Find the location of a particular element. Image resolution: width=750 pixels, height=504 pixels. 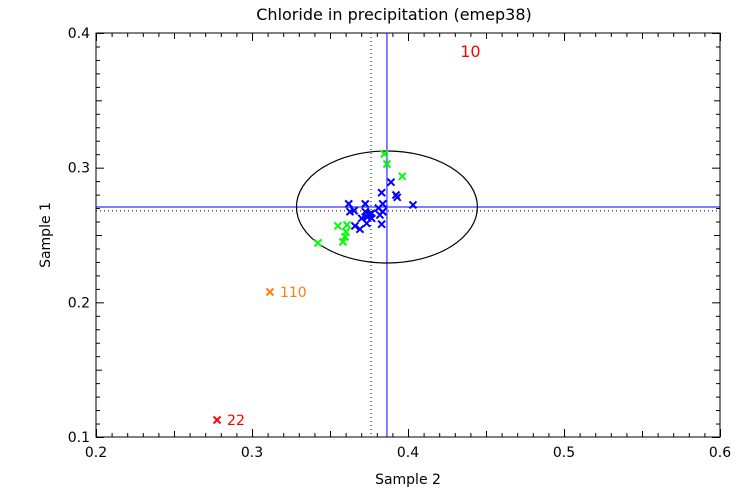

x-tick-label: 0.2 is located at coordinates (96, 453).